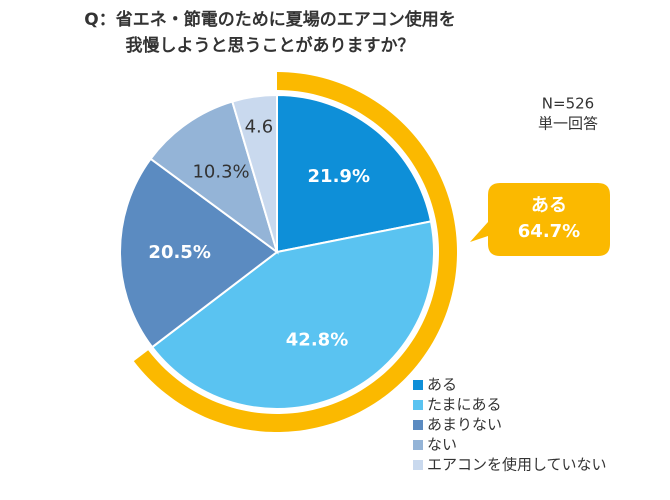  I want to click on callout-box, so click(540, 219).